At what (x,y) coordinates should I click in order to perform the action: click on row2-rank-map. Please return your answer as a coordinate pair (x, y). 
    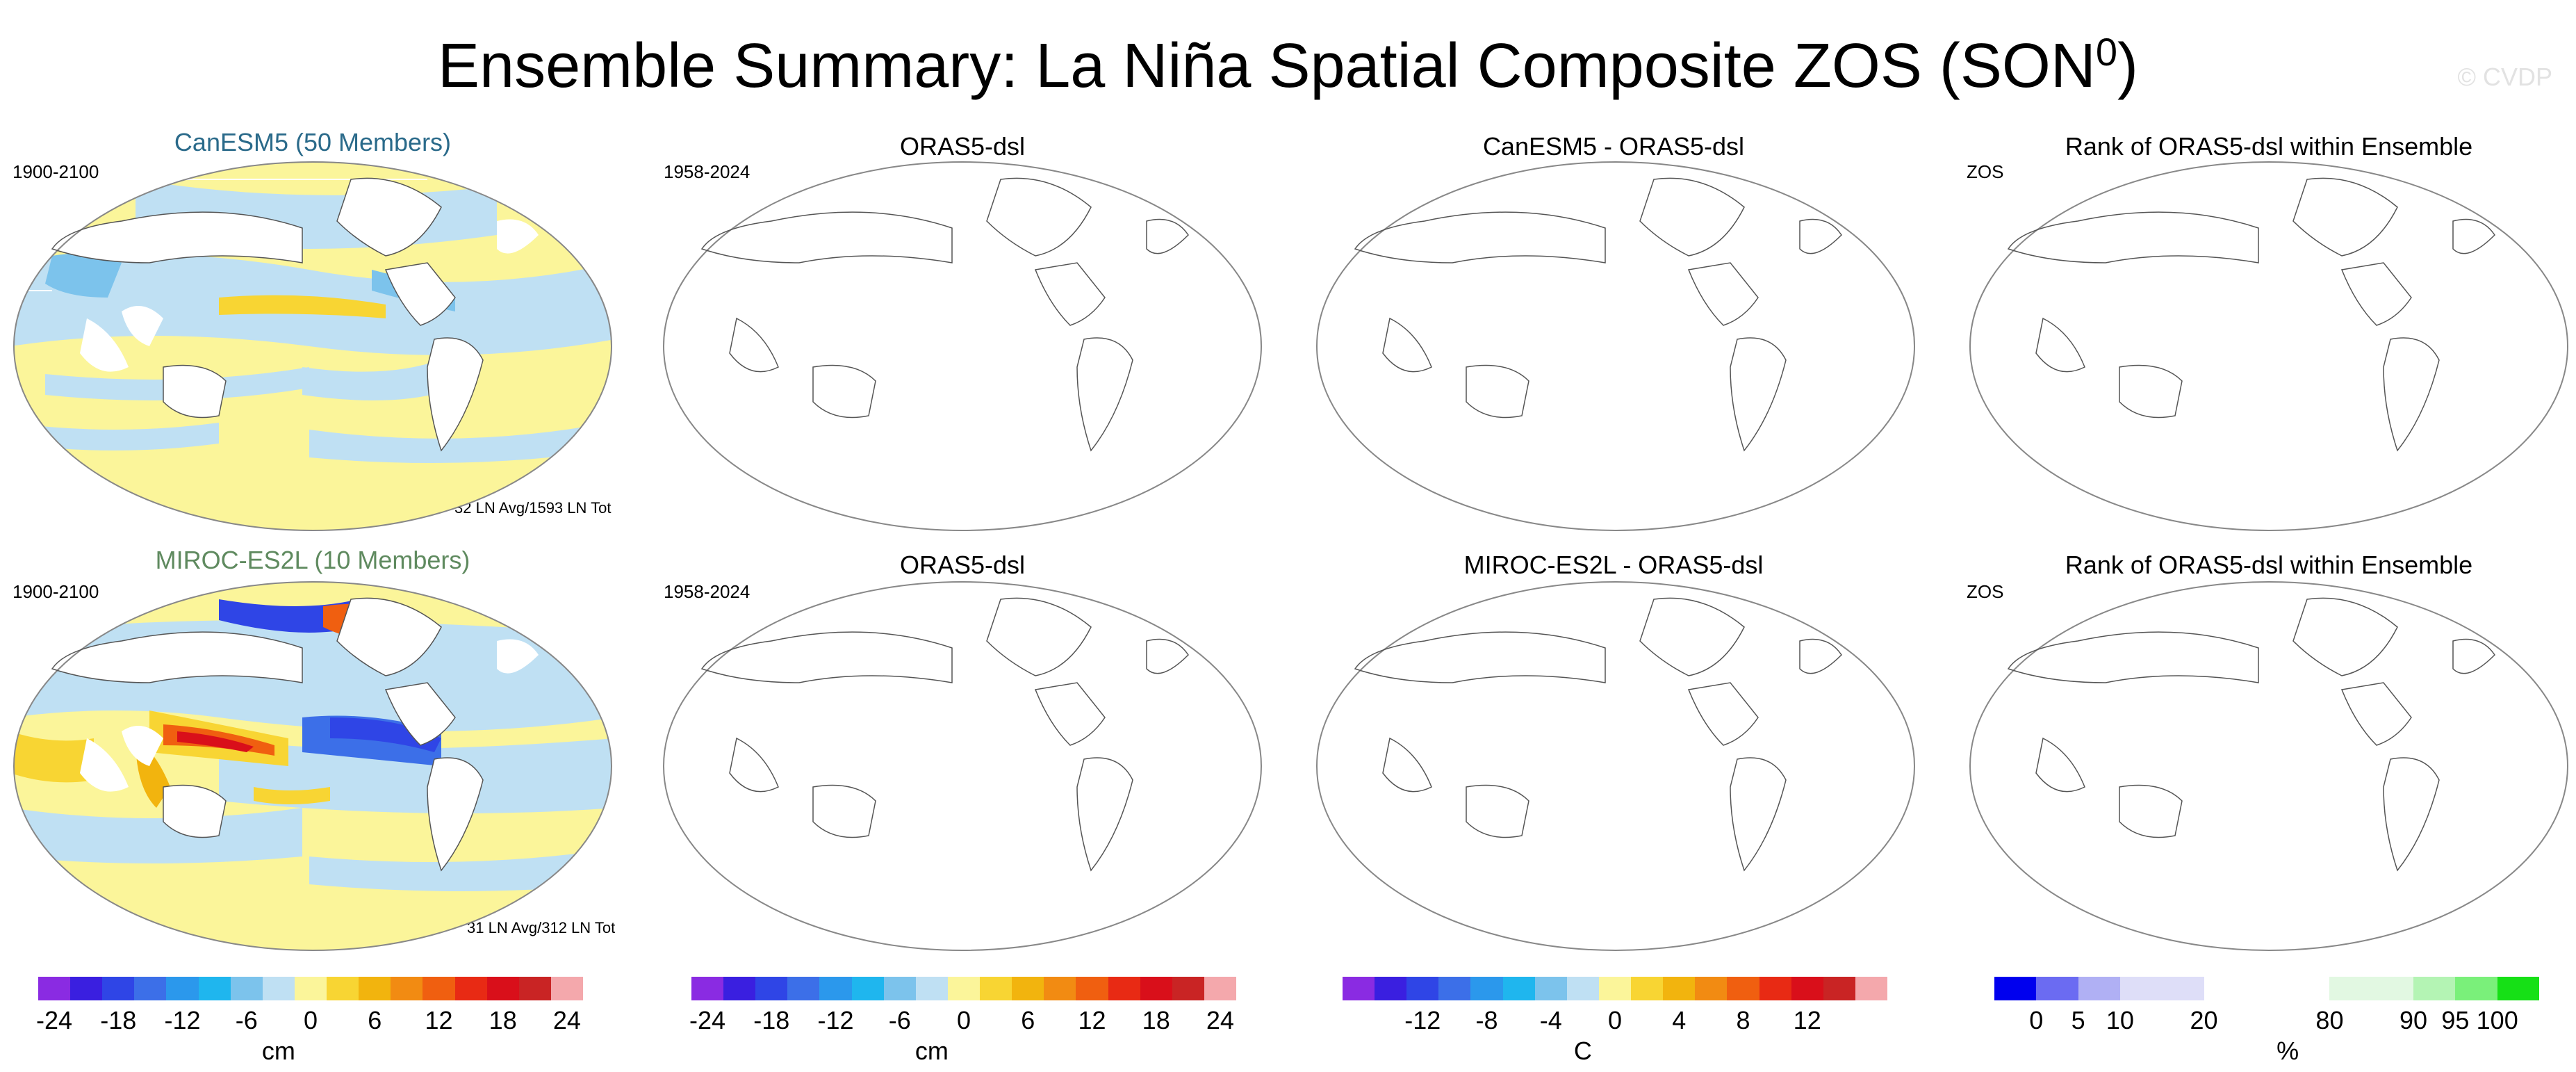
    Looking at the image, I should click on (2268, 766).